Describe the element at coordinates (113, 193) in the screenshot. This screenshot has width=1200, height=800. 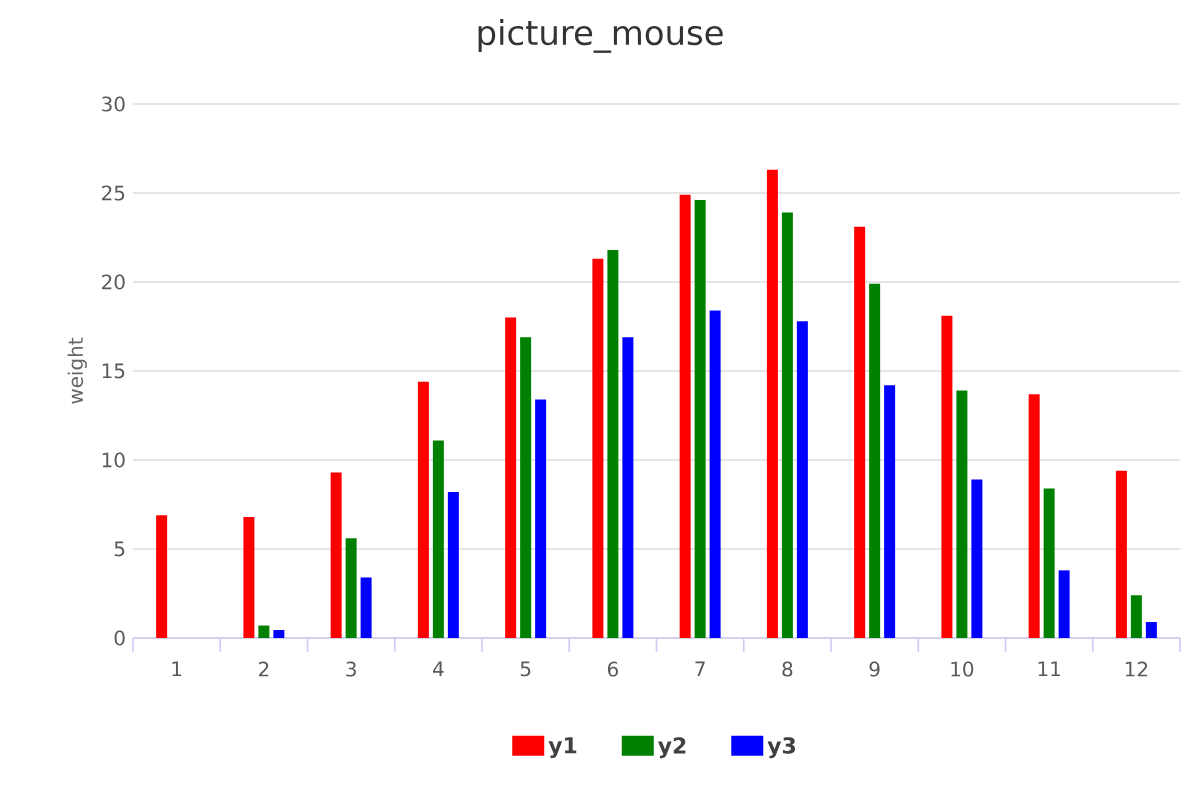
I see `y-tick-label: 25` at that location.